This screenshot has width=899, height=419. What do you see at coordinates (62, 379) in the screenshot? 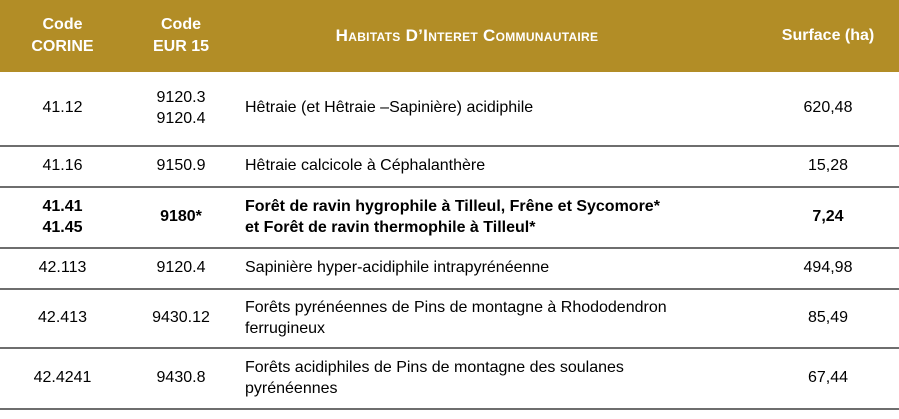
I see `cell-code-corine: 42.4241` at bounding box center [62, 379].